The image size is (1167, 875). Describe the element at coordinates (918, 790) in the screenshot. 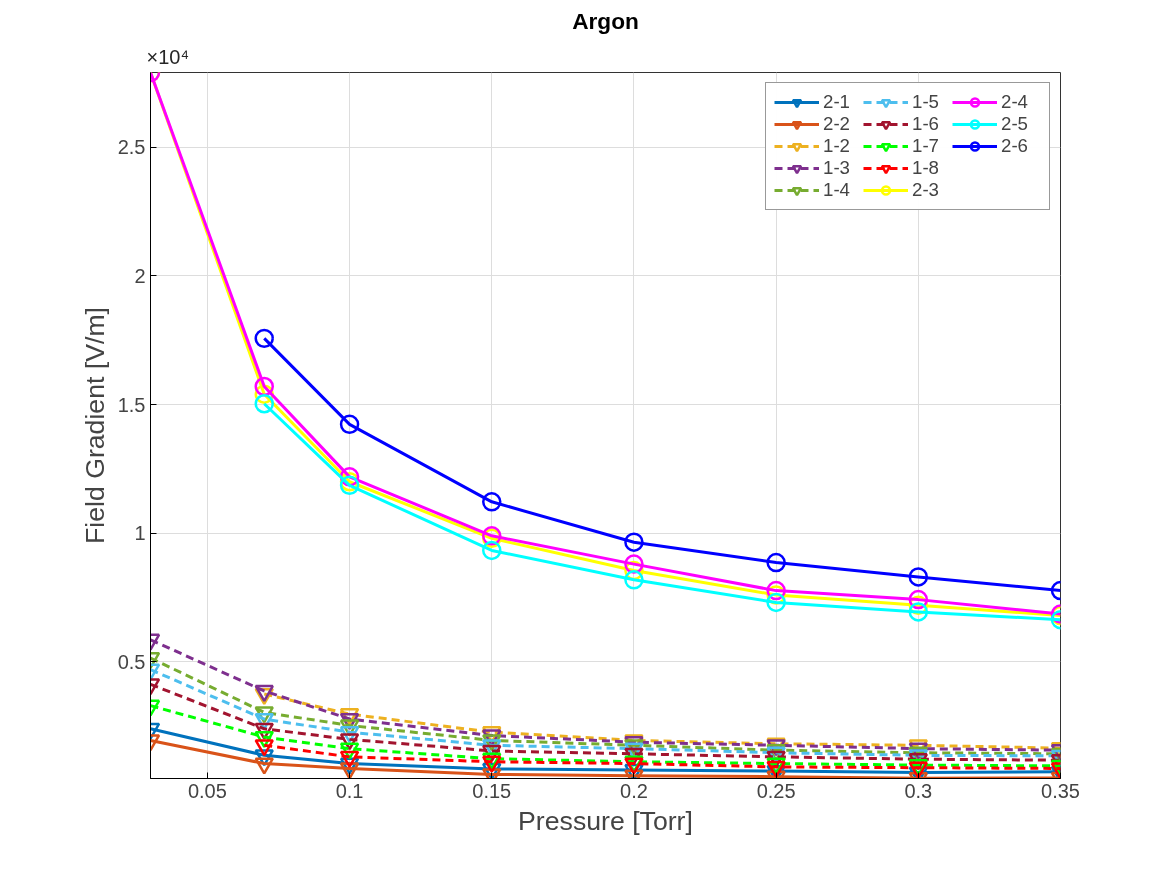

I see `x-tick-label: 0.3` at that location.